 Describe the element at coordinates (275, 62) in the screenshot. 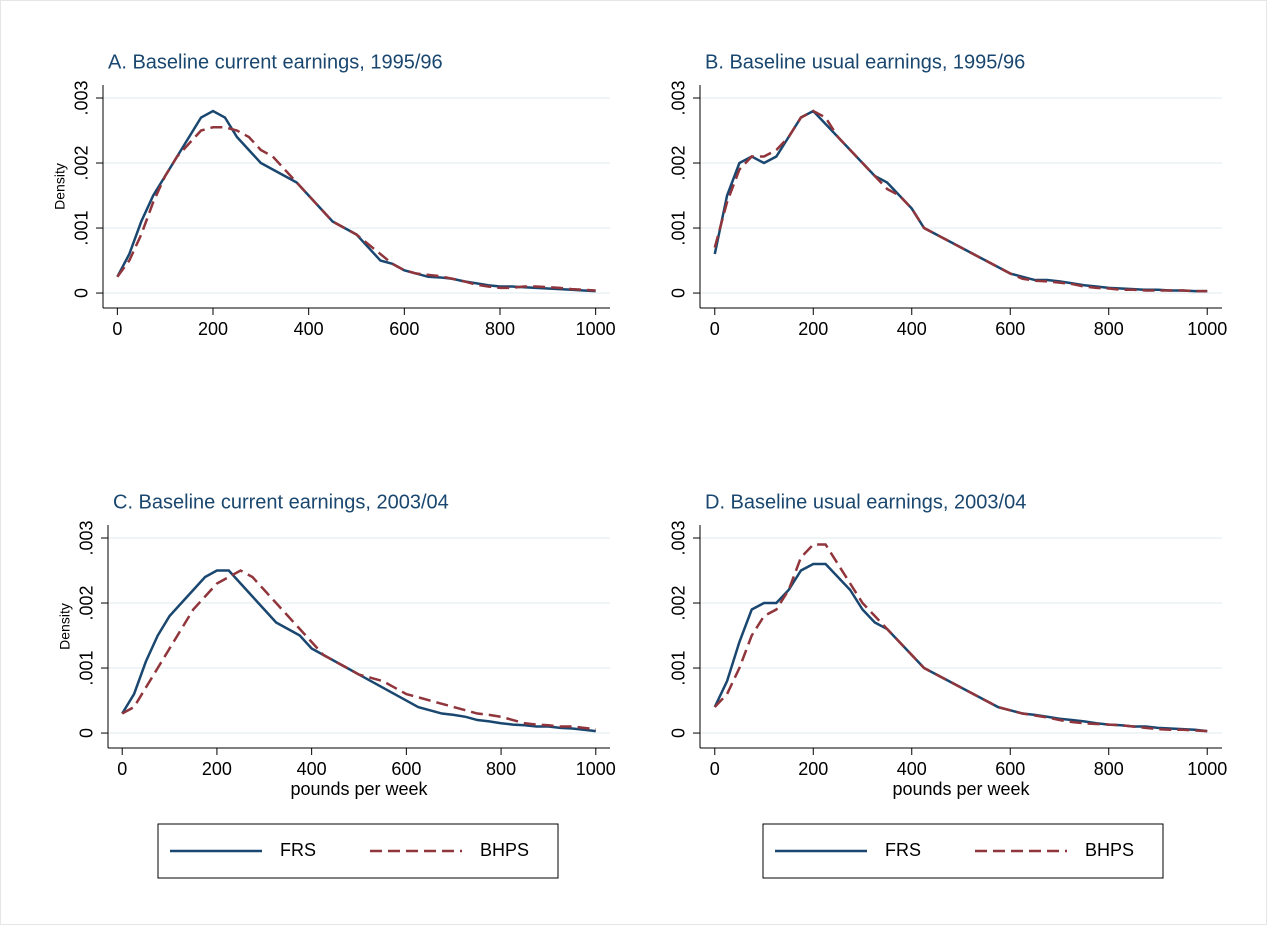

I see `panel-title: A. Baseline current earnings, 1995/96` at that location.